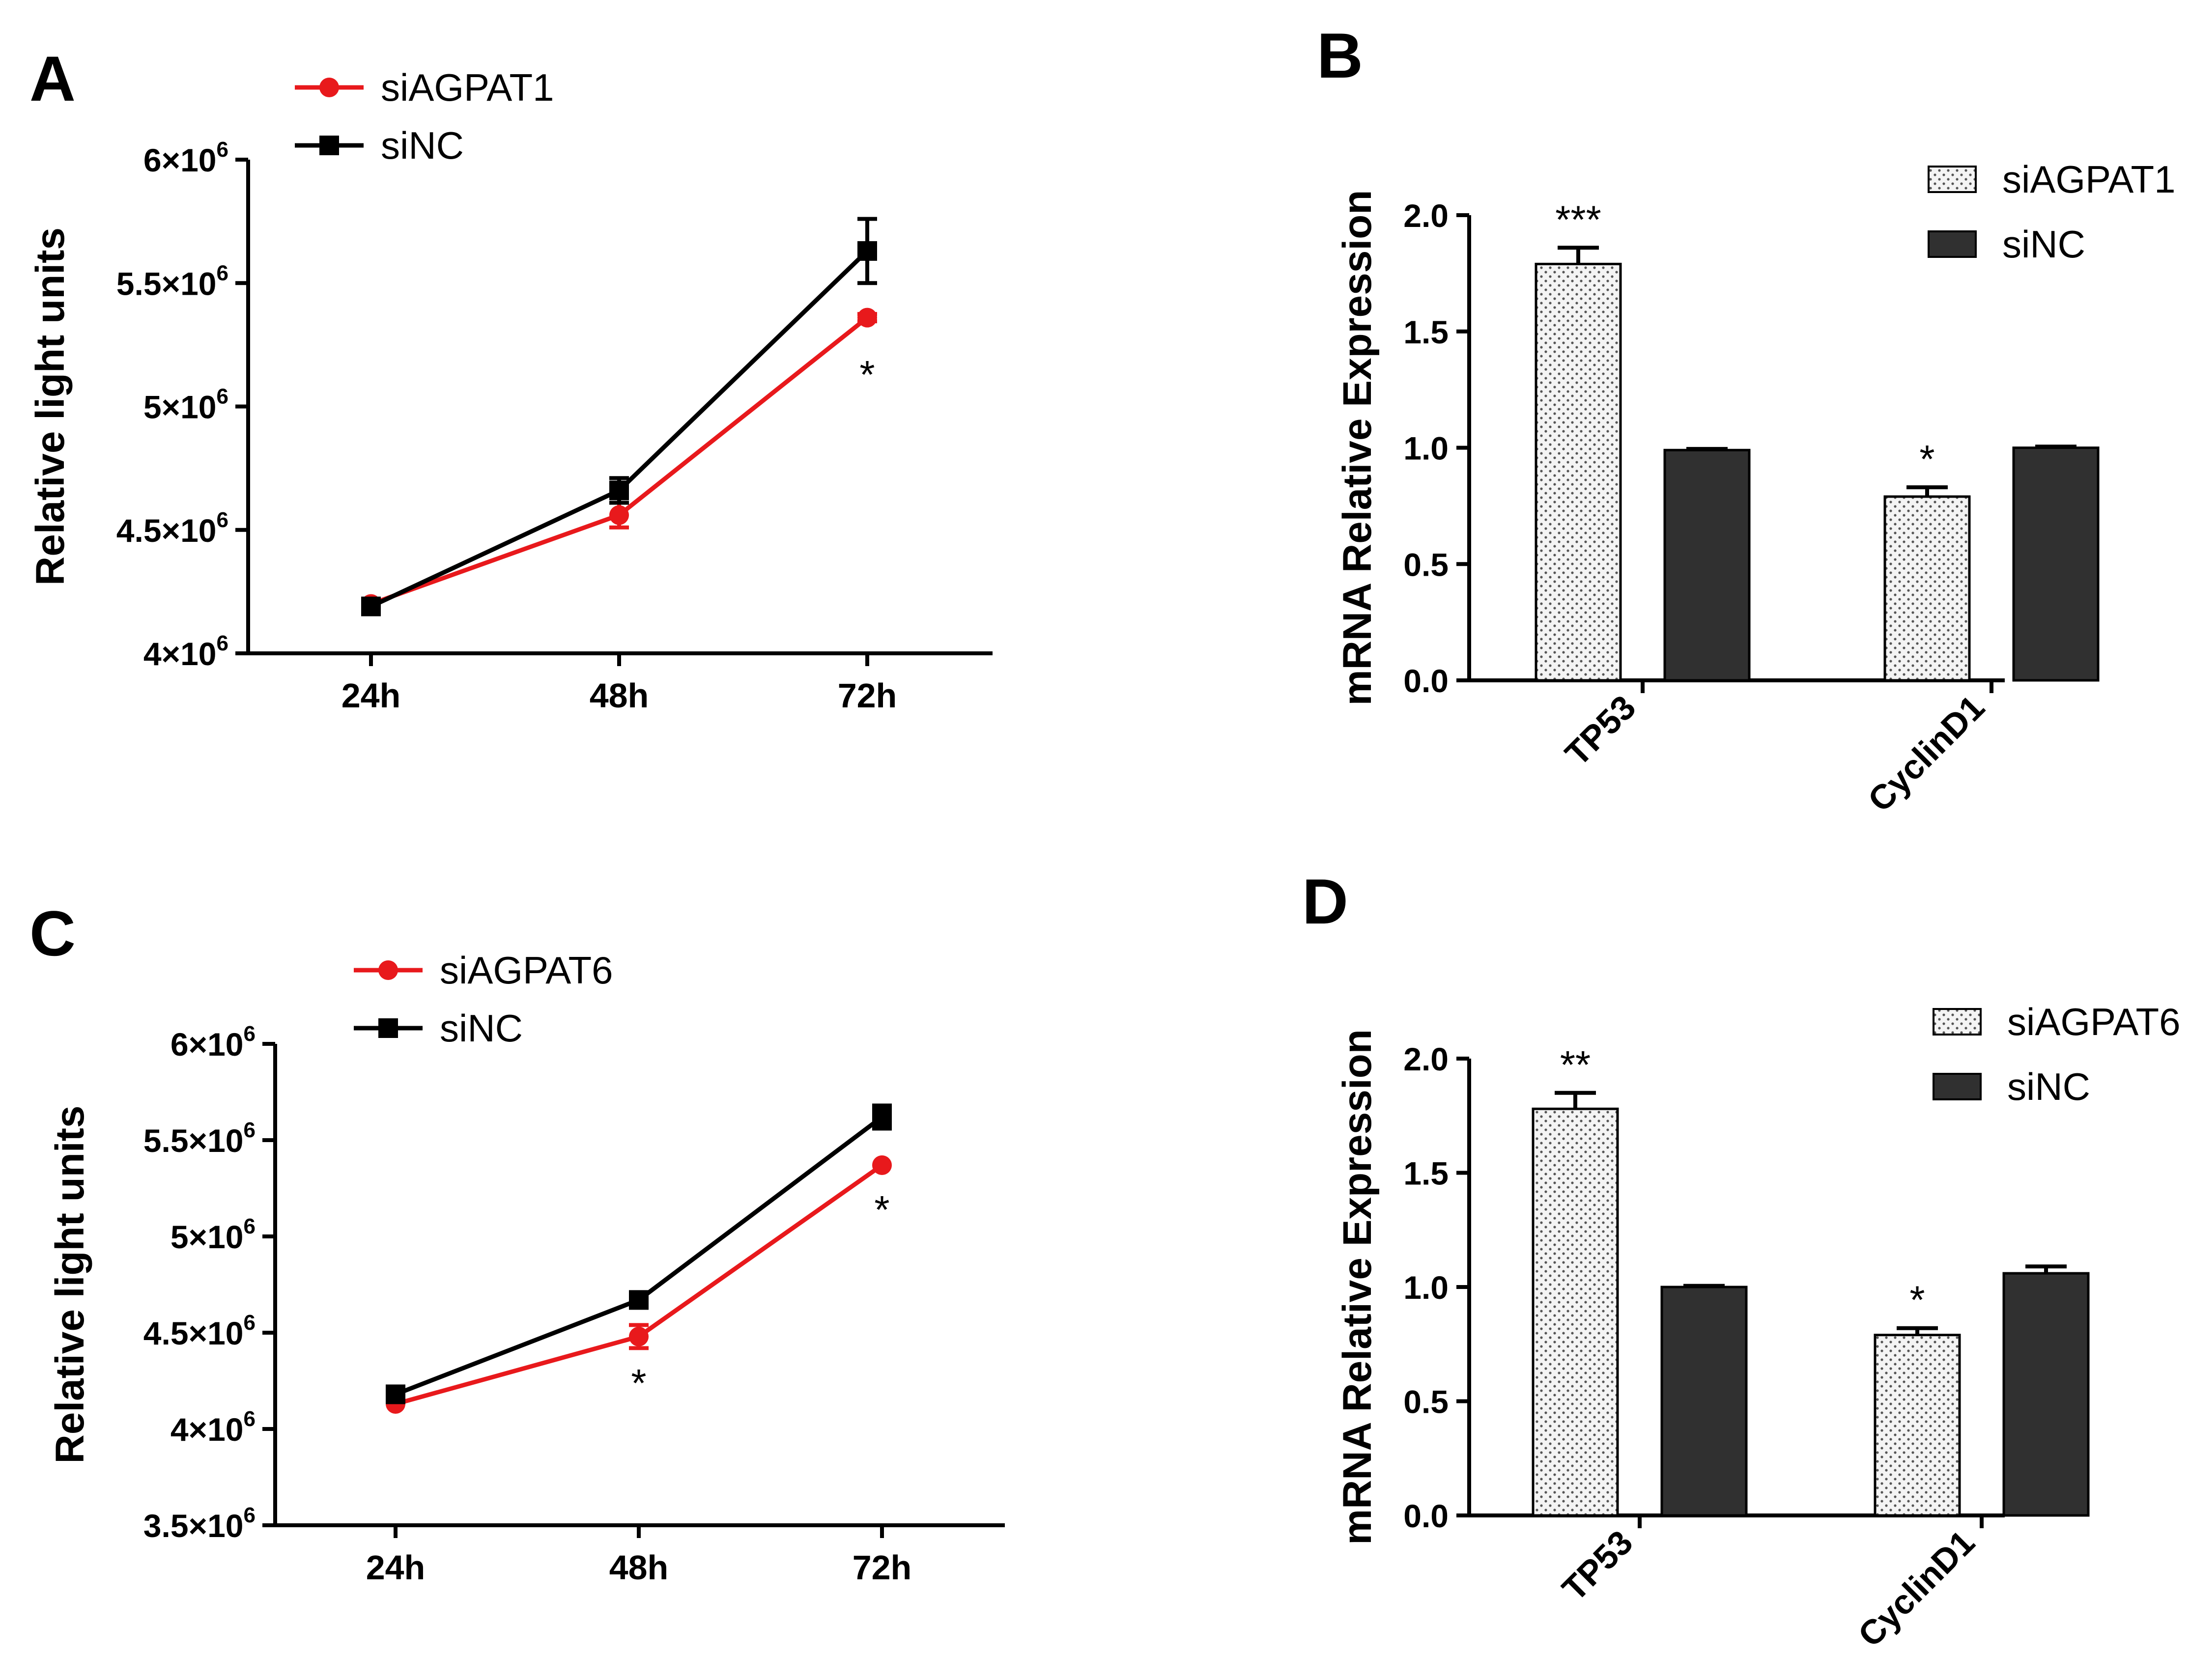  I want to click on legend-marker-siagpat1, so click(329, 87).